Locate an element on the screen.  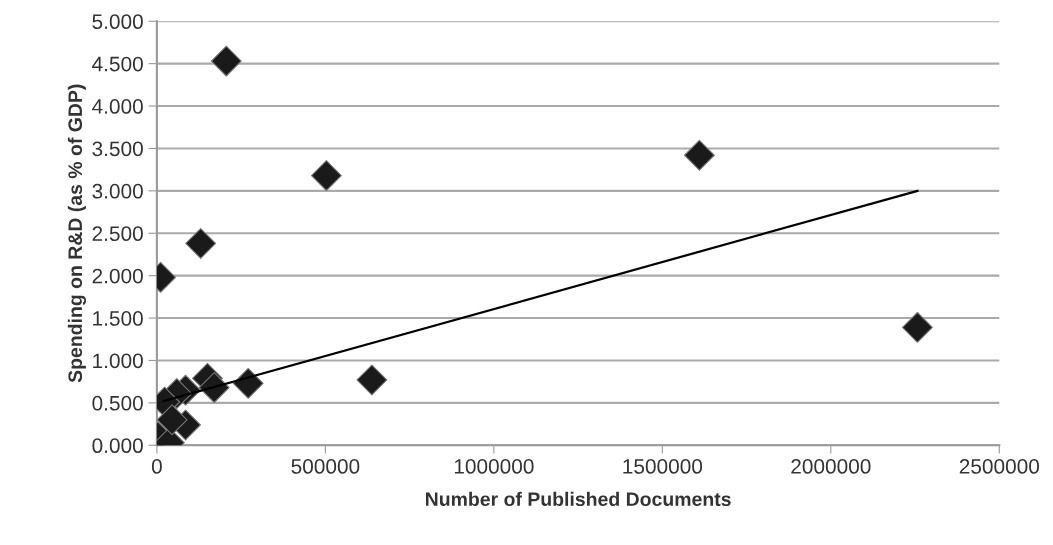
y-tick-label: 2.000 is located at coordinates (117, 276).